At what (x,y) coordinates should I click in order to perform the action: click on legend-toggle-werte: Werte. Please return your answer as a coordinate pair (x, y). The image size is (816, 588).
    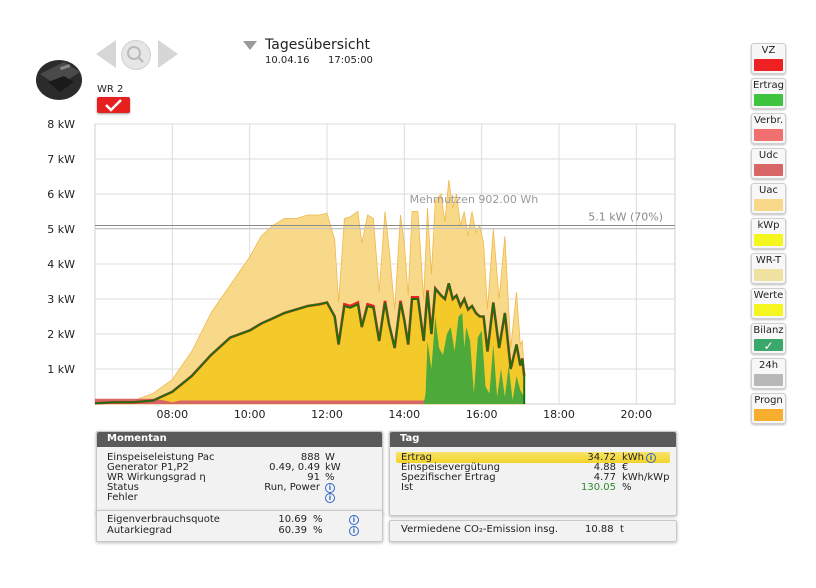
    Looking at the image, I should click on (768, 303).